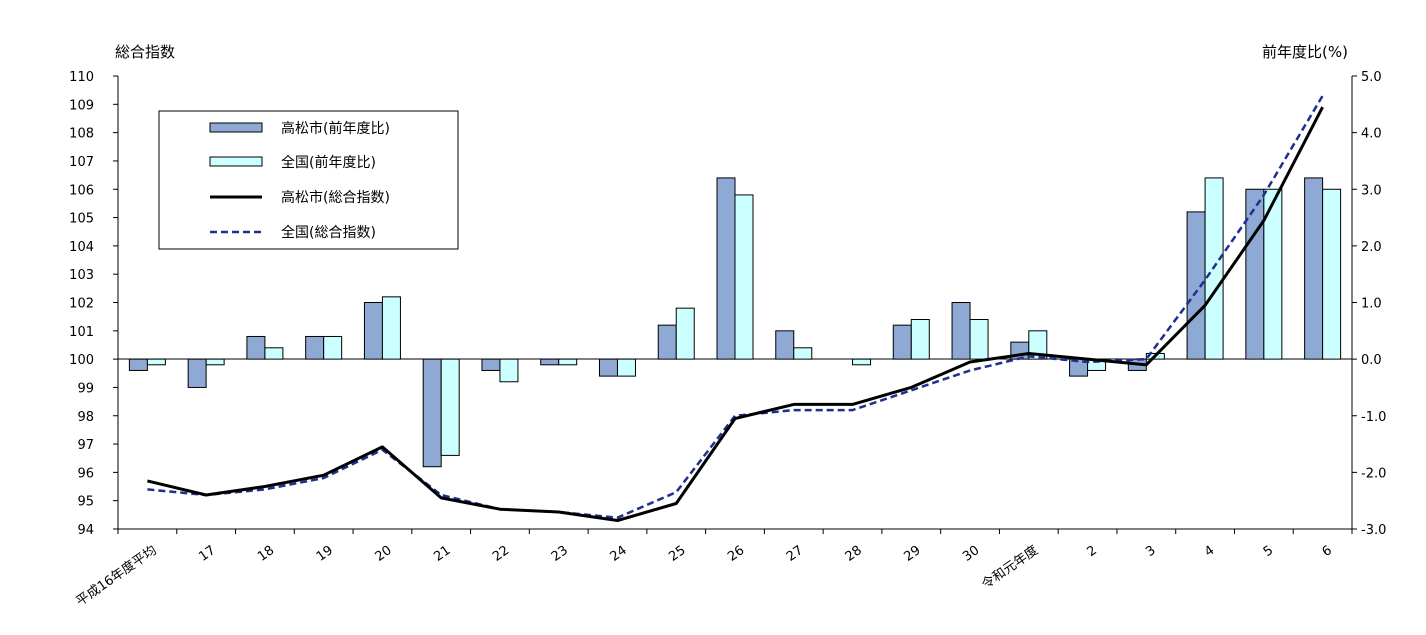  Describe the element at coordinates (1371, 134) in the screenshot. I see `right-tick-label: 4.0` at that location.